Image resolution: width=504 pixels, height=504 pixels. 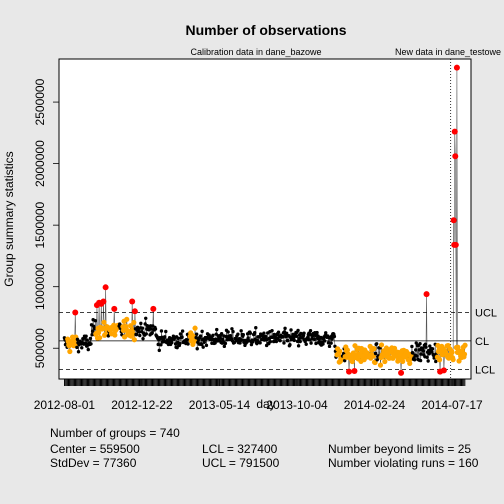 What do you see at coordinates (115, 433) in the screenshot?
I see `summary-groups: Number of groups = 740` at bounding box center [115, 433].